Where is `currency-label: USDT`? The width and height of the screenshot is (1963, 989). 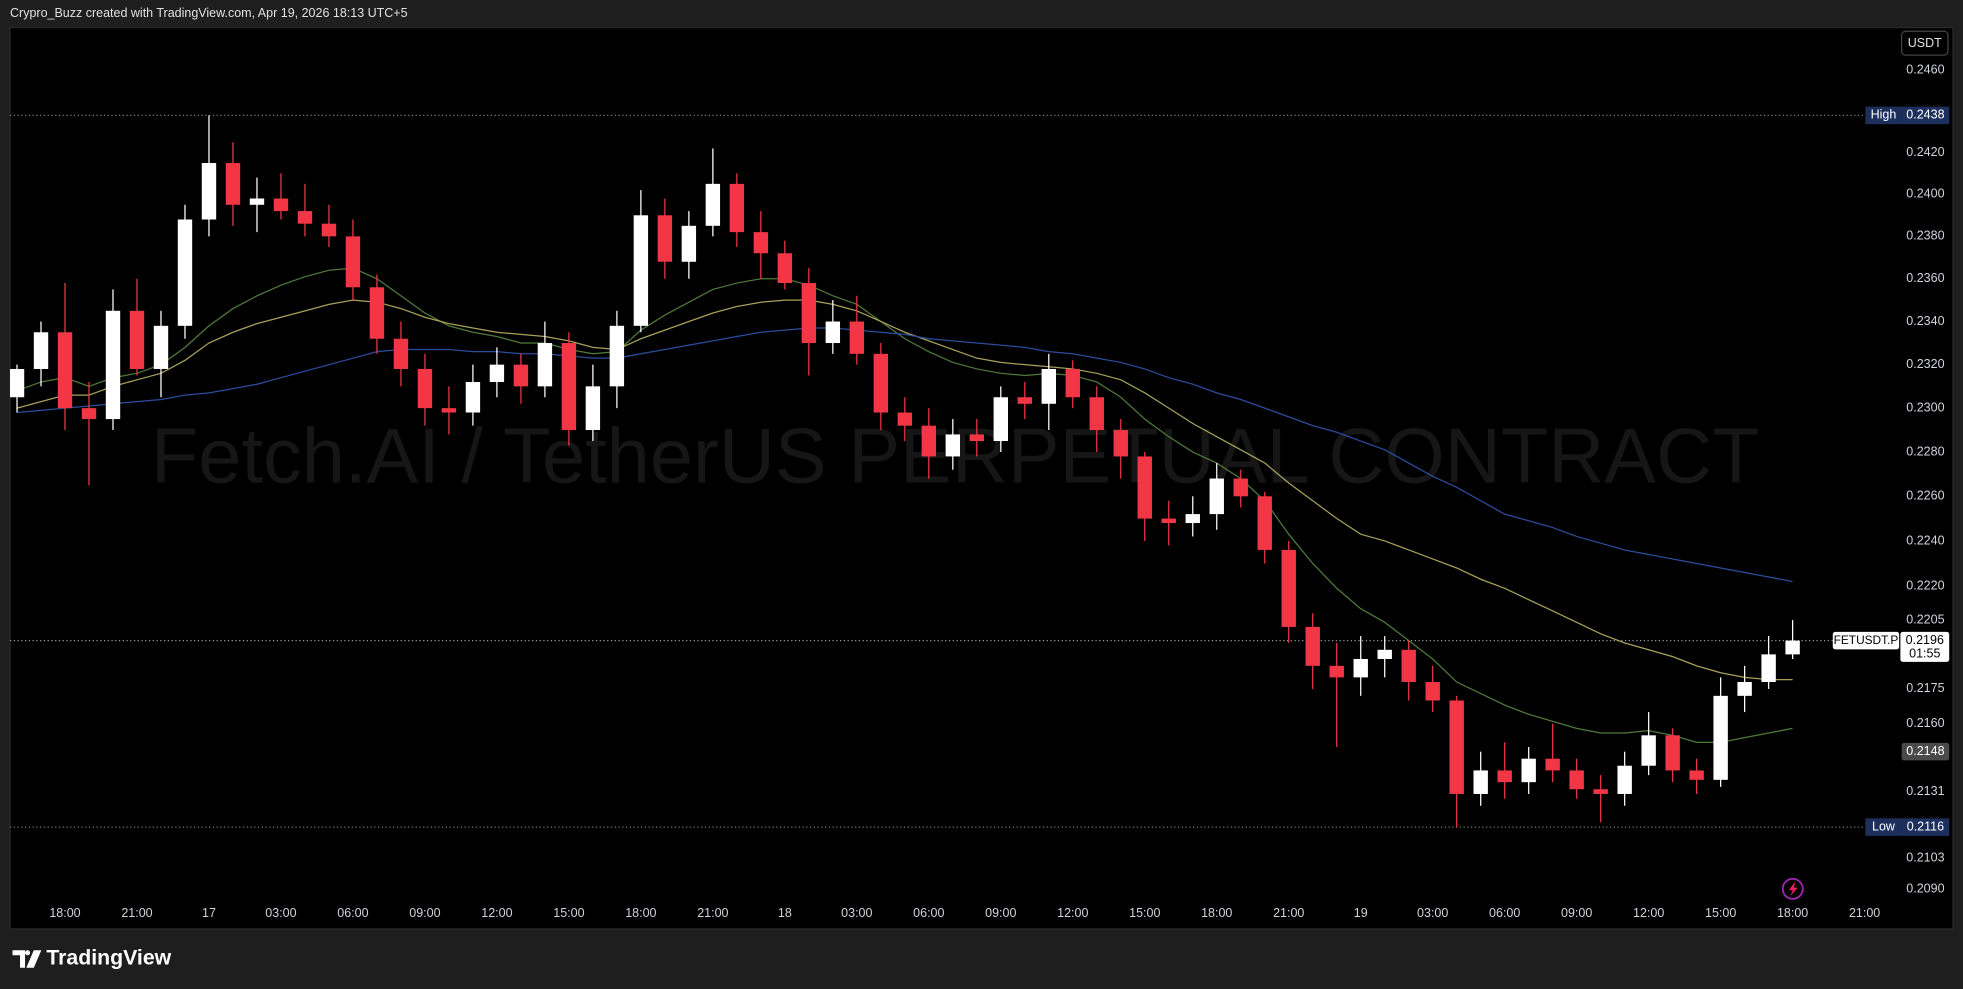
currency-label: USDT is located at coordinates (1925, 43).